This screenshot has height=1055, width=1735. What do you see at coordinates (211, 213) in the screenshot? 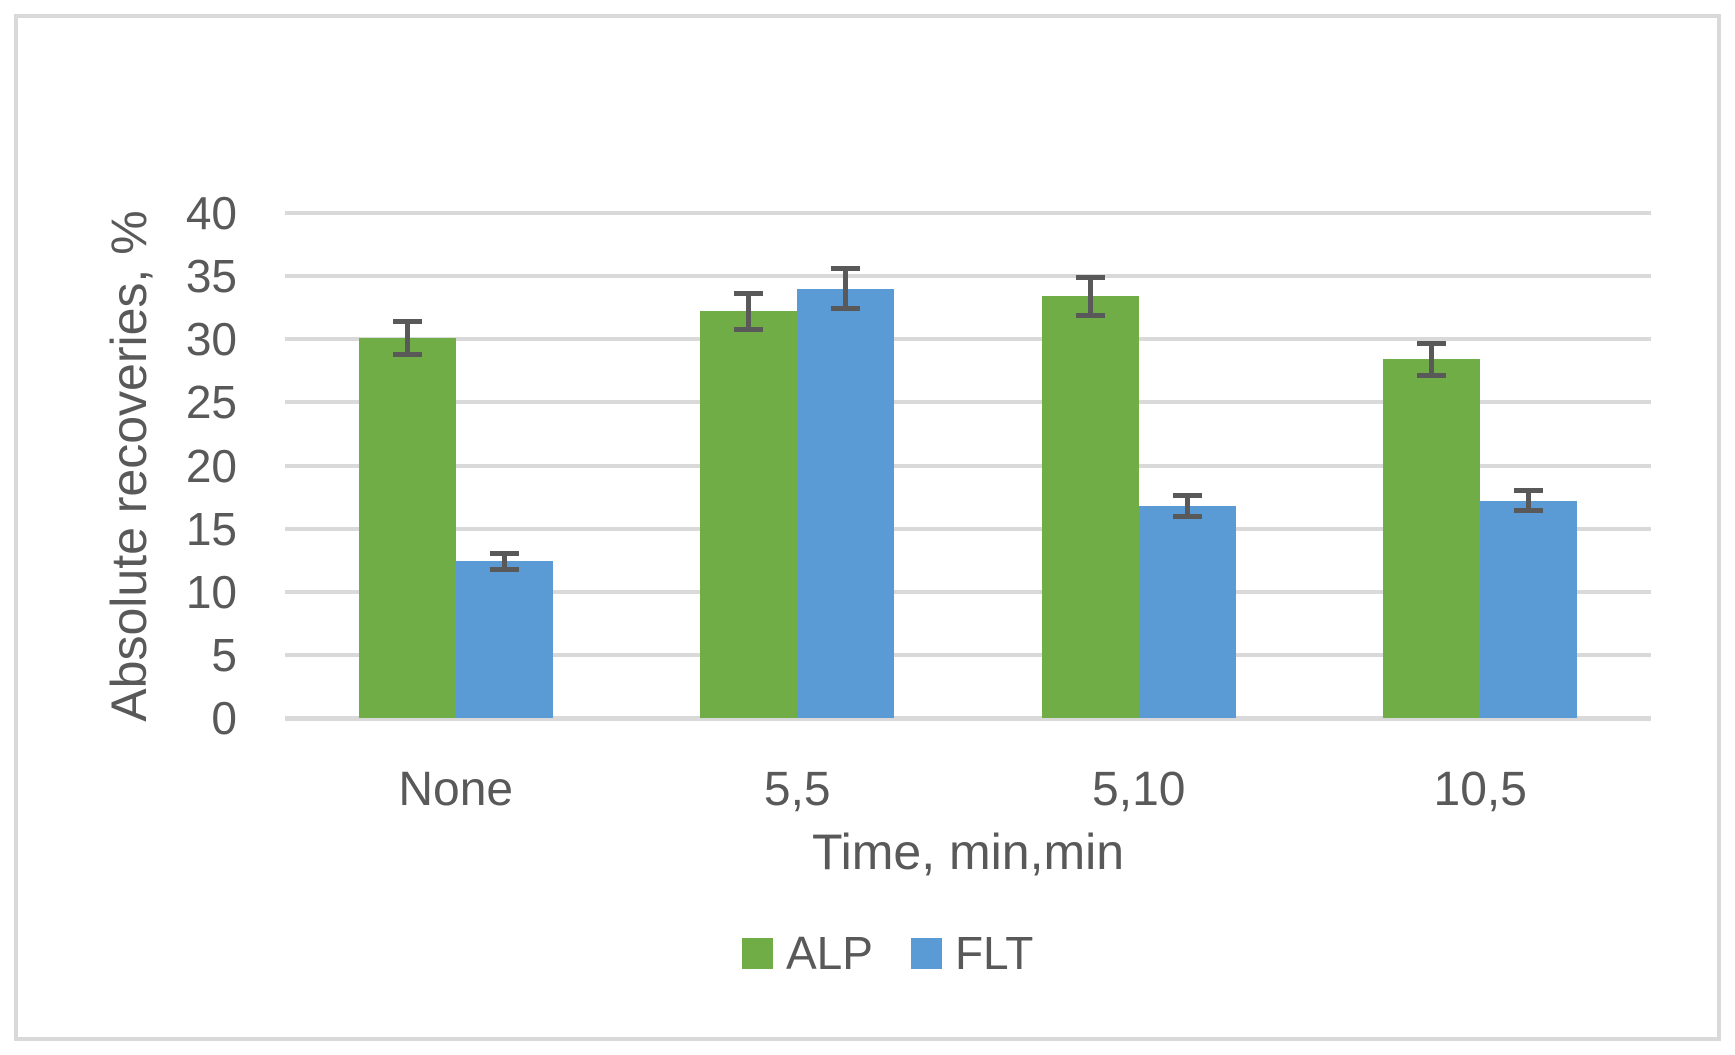
I see `y-tick-label-40: 40` at bounding box center [211, 213].